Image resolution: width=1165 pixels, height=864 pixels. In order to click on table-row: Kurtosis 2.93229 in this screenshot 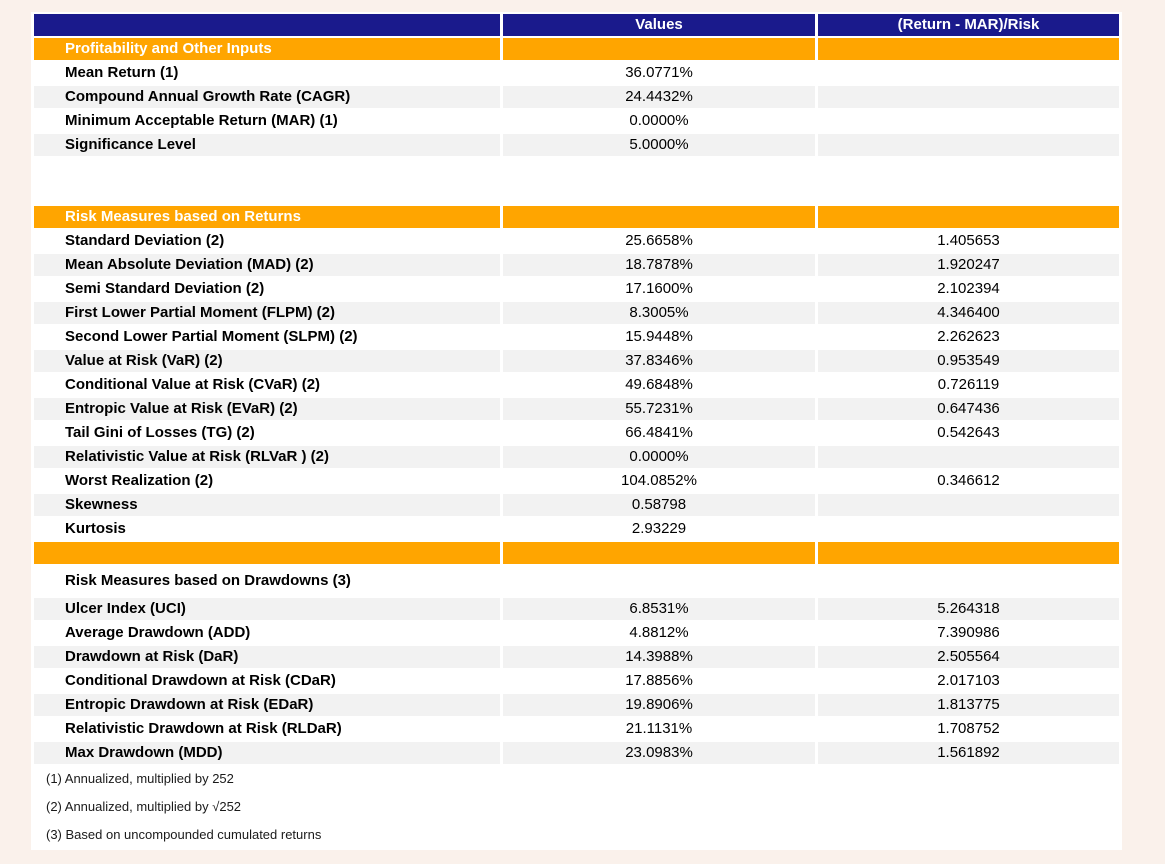, I will do `click(576, 529)`.